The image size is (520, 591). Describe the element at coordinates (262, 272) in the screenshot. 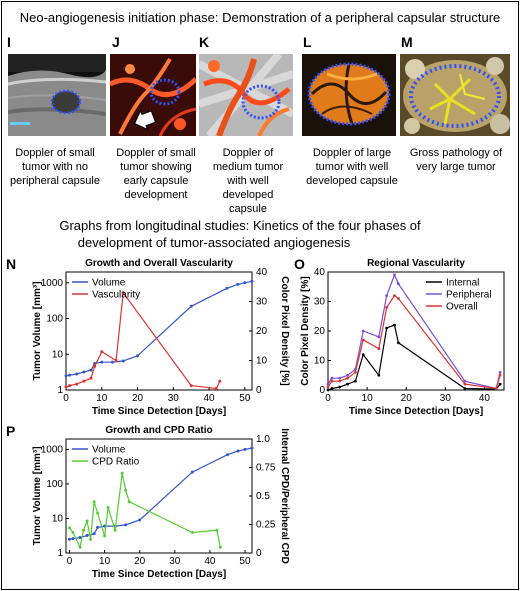

I see `y-right-tick-label: 40` at that location.